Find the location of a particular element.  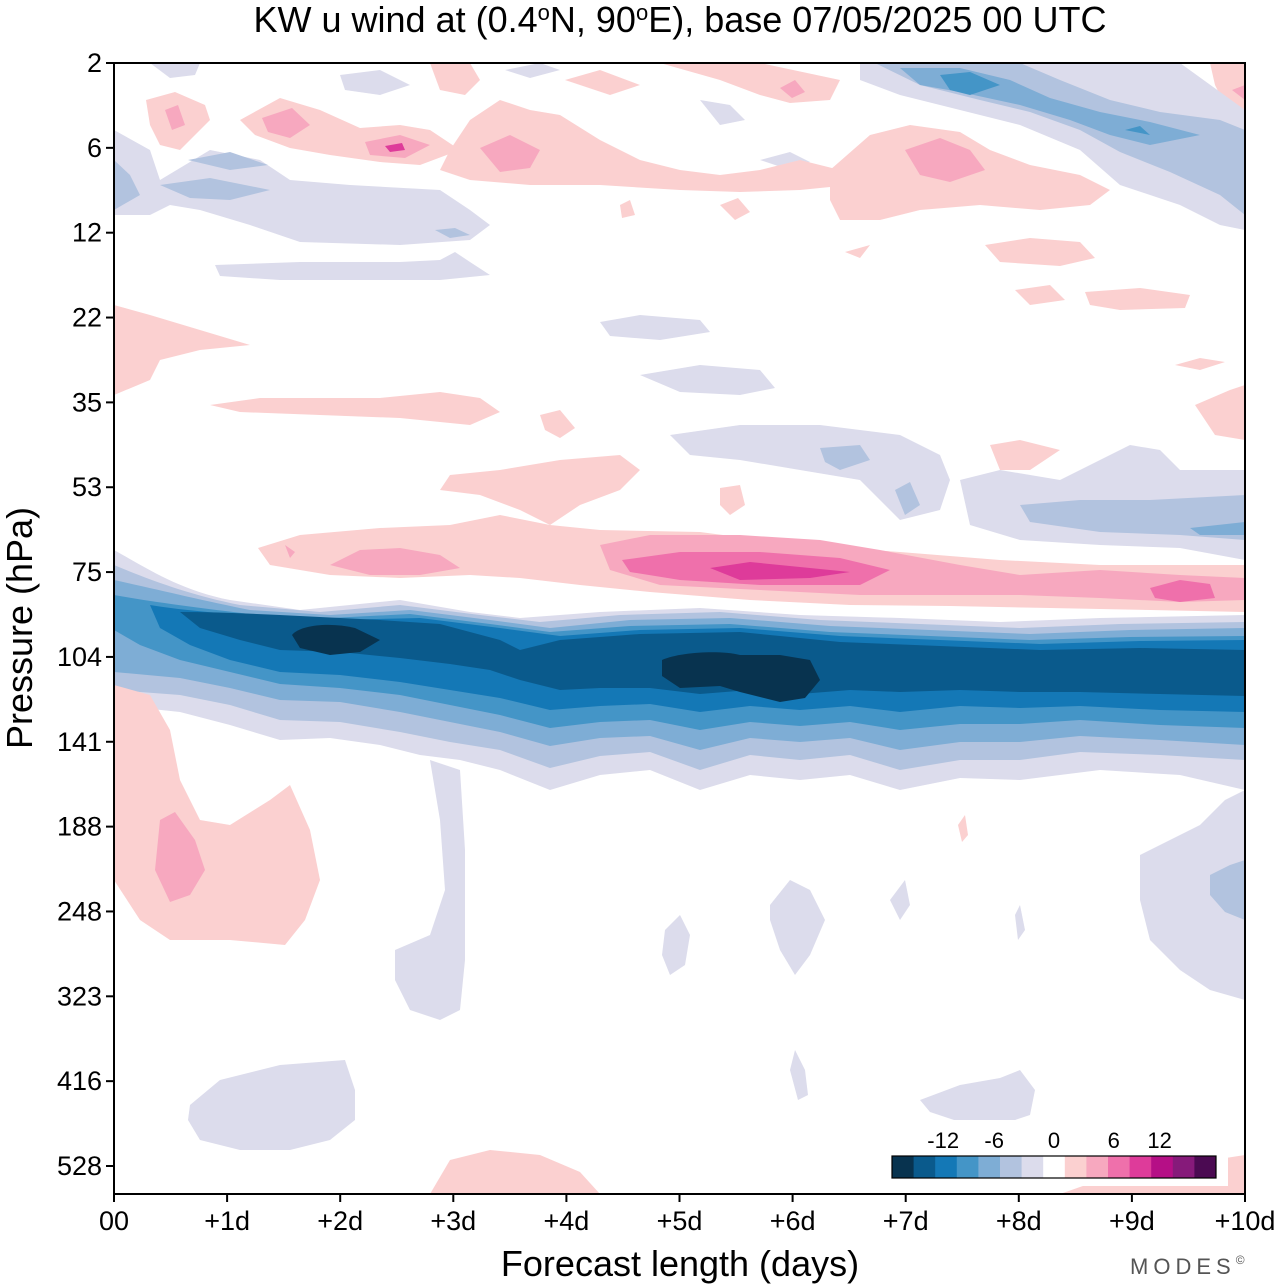

contour-blue-lower-right-b is located at coordinates (1227, 890).